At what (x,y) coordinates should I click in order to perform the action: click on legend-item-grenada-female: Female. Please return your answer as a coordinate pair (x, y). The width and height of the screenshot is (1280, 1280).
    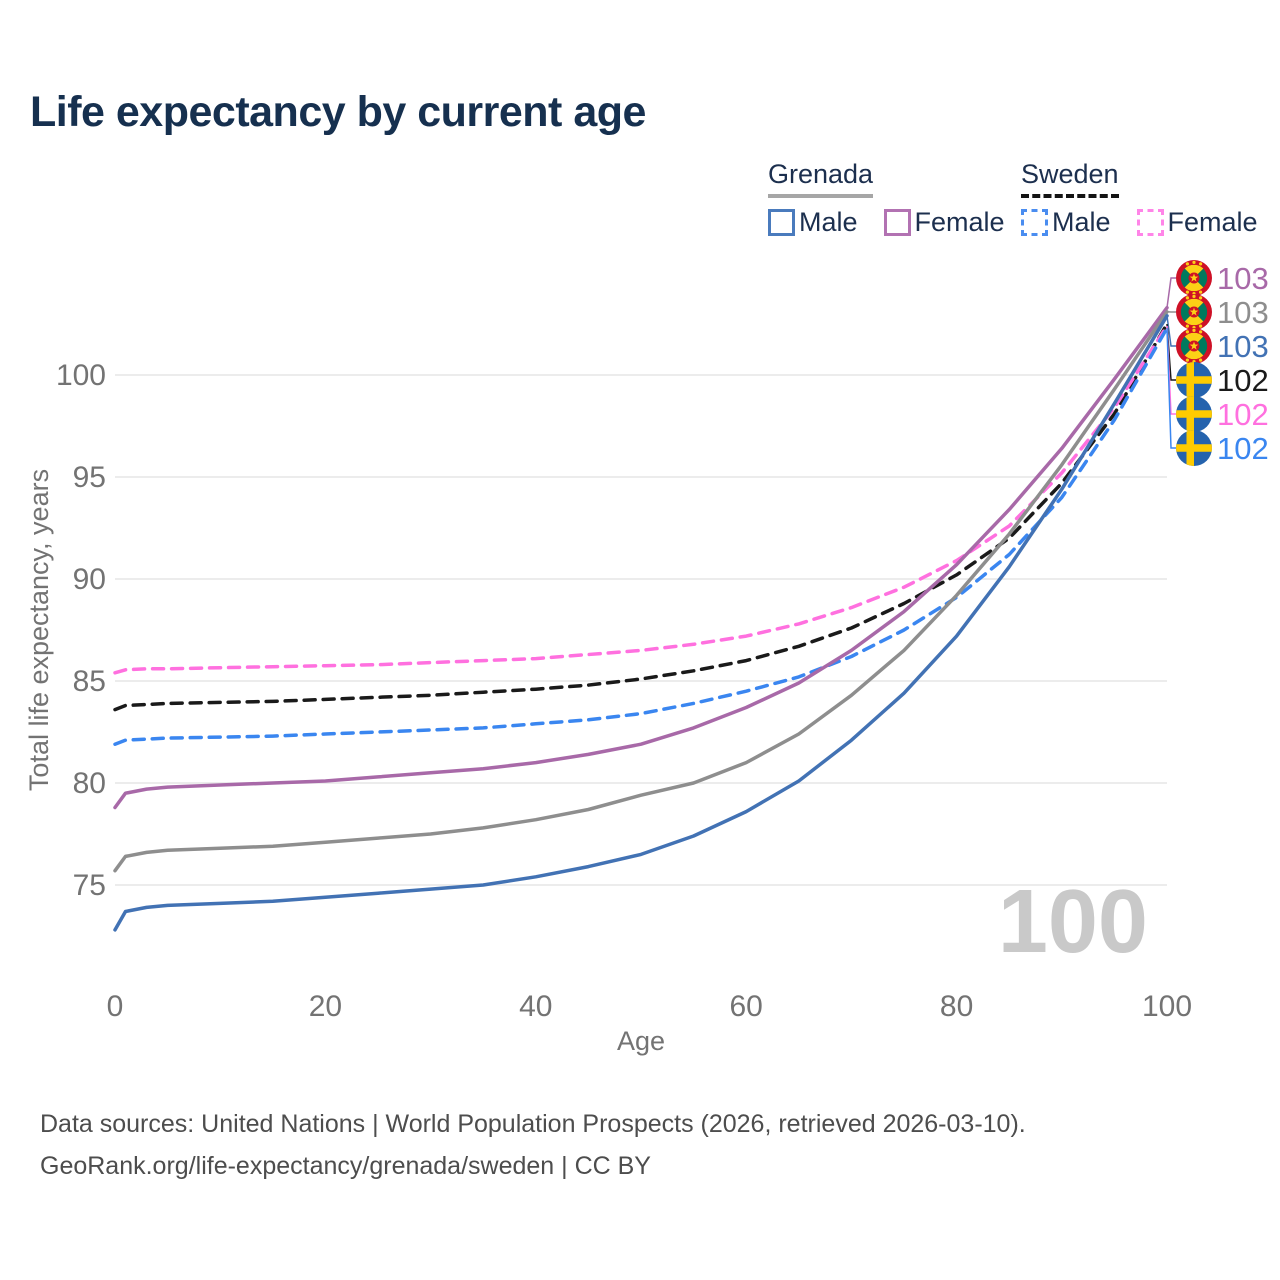
    Looking at the image, I should click on (944, 222).